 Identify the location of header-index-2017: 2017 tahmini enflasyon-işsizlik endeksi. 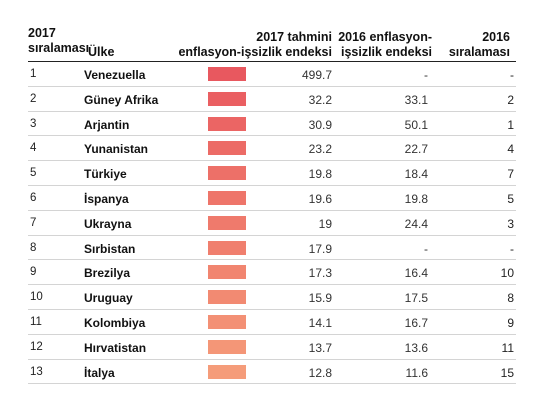
(255, 44).